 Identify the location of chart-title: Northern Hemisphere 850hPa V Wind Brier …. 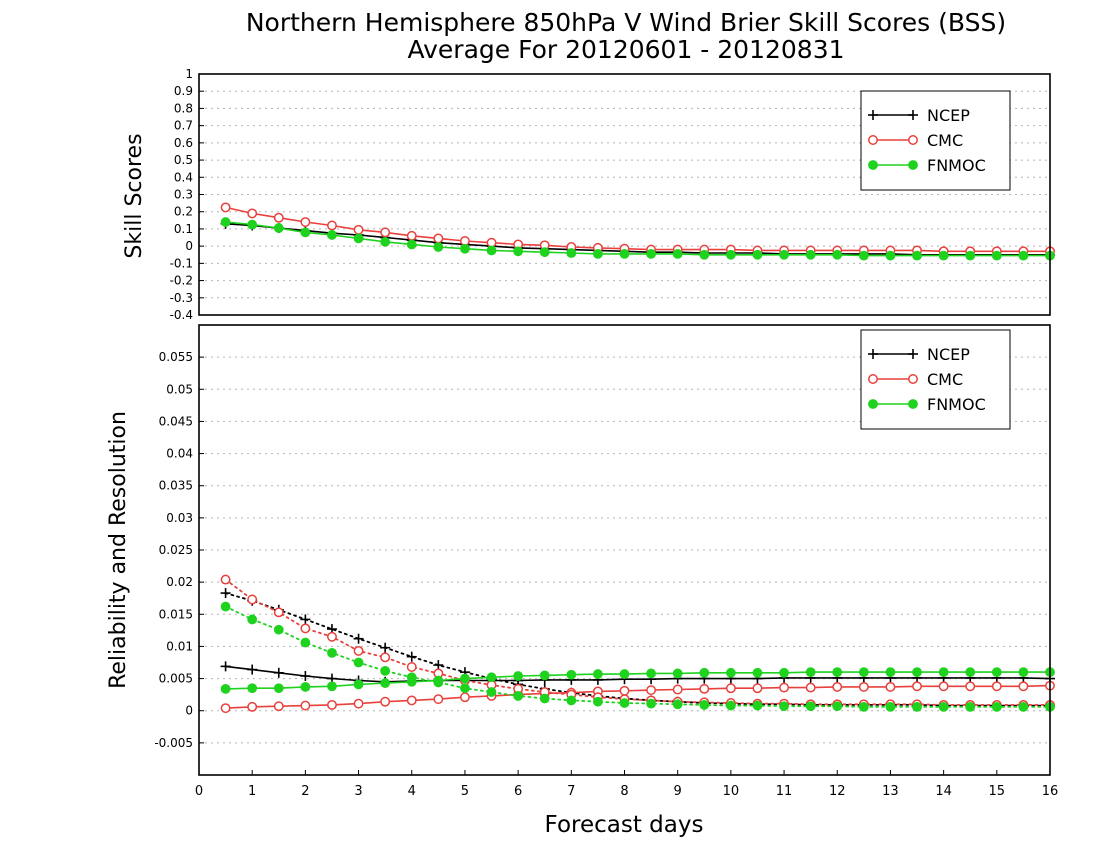
(626, 22).